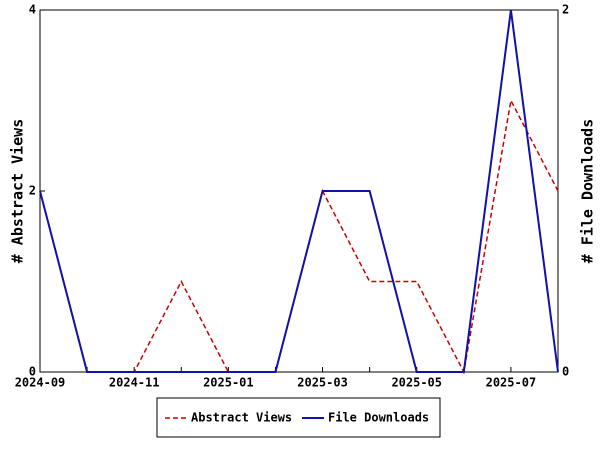  Describe the element at coordinates (18, 191) in the screenshot. I see `y-axis-label: # Abstract Views` at that location.